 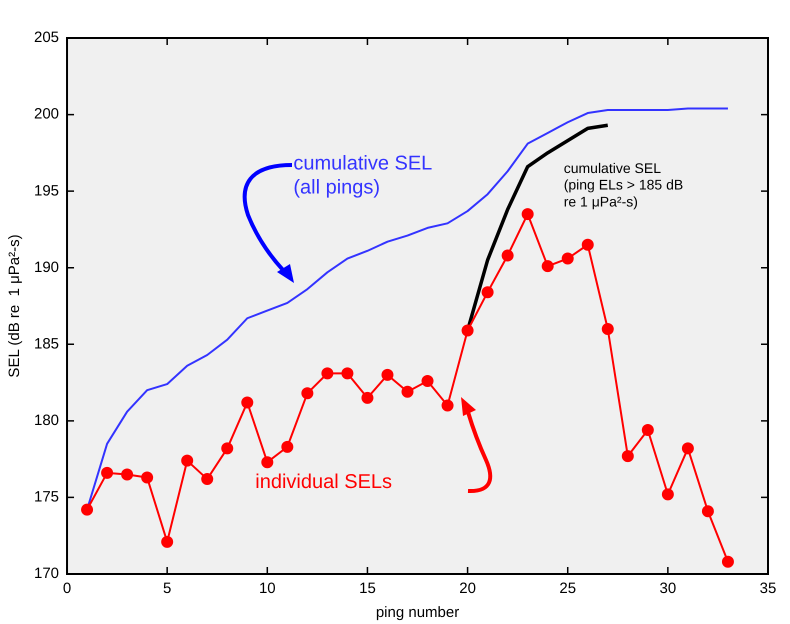 I want to click on series-label: cumulative SEL (ping ELs > 185 dB re 1 μPa²-s), so click(x=624, y=185).